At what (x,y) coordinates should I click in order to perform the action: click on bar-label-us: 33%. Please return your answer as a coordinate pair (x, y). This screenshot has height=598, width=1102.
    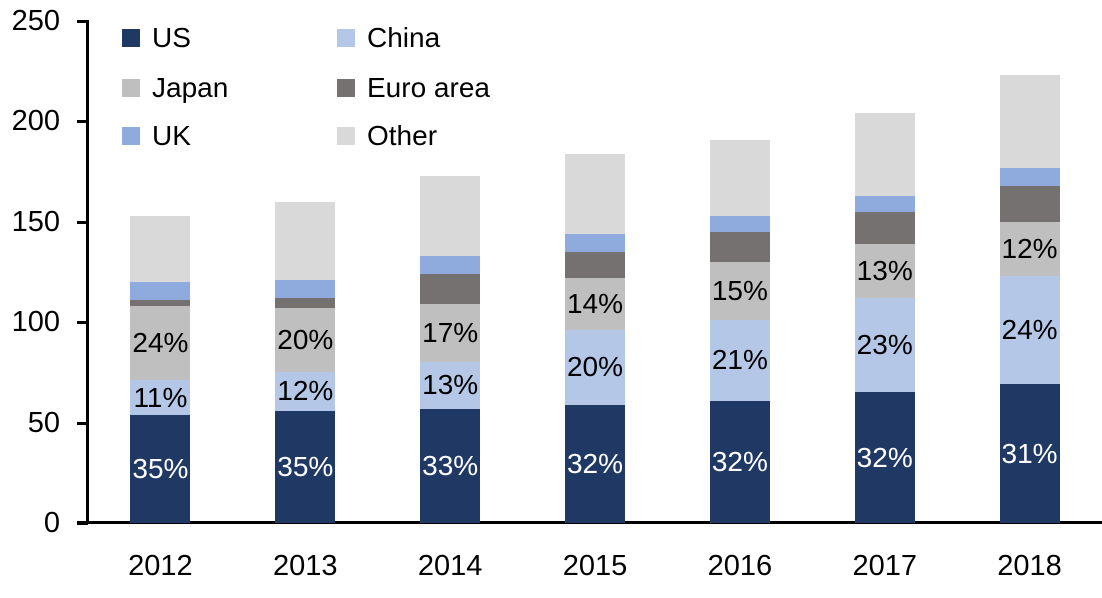
    Looking at the image, I should click on (450, 465).